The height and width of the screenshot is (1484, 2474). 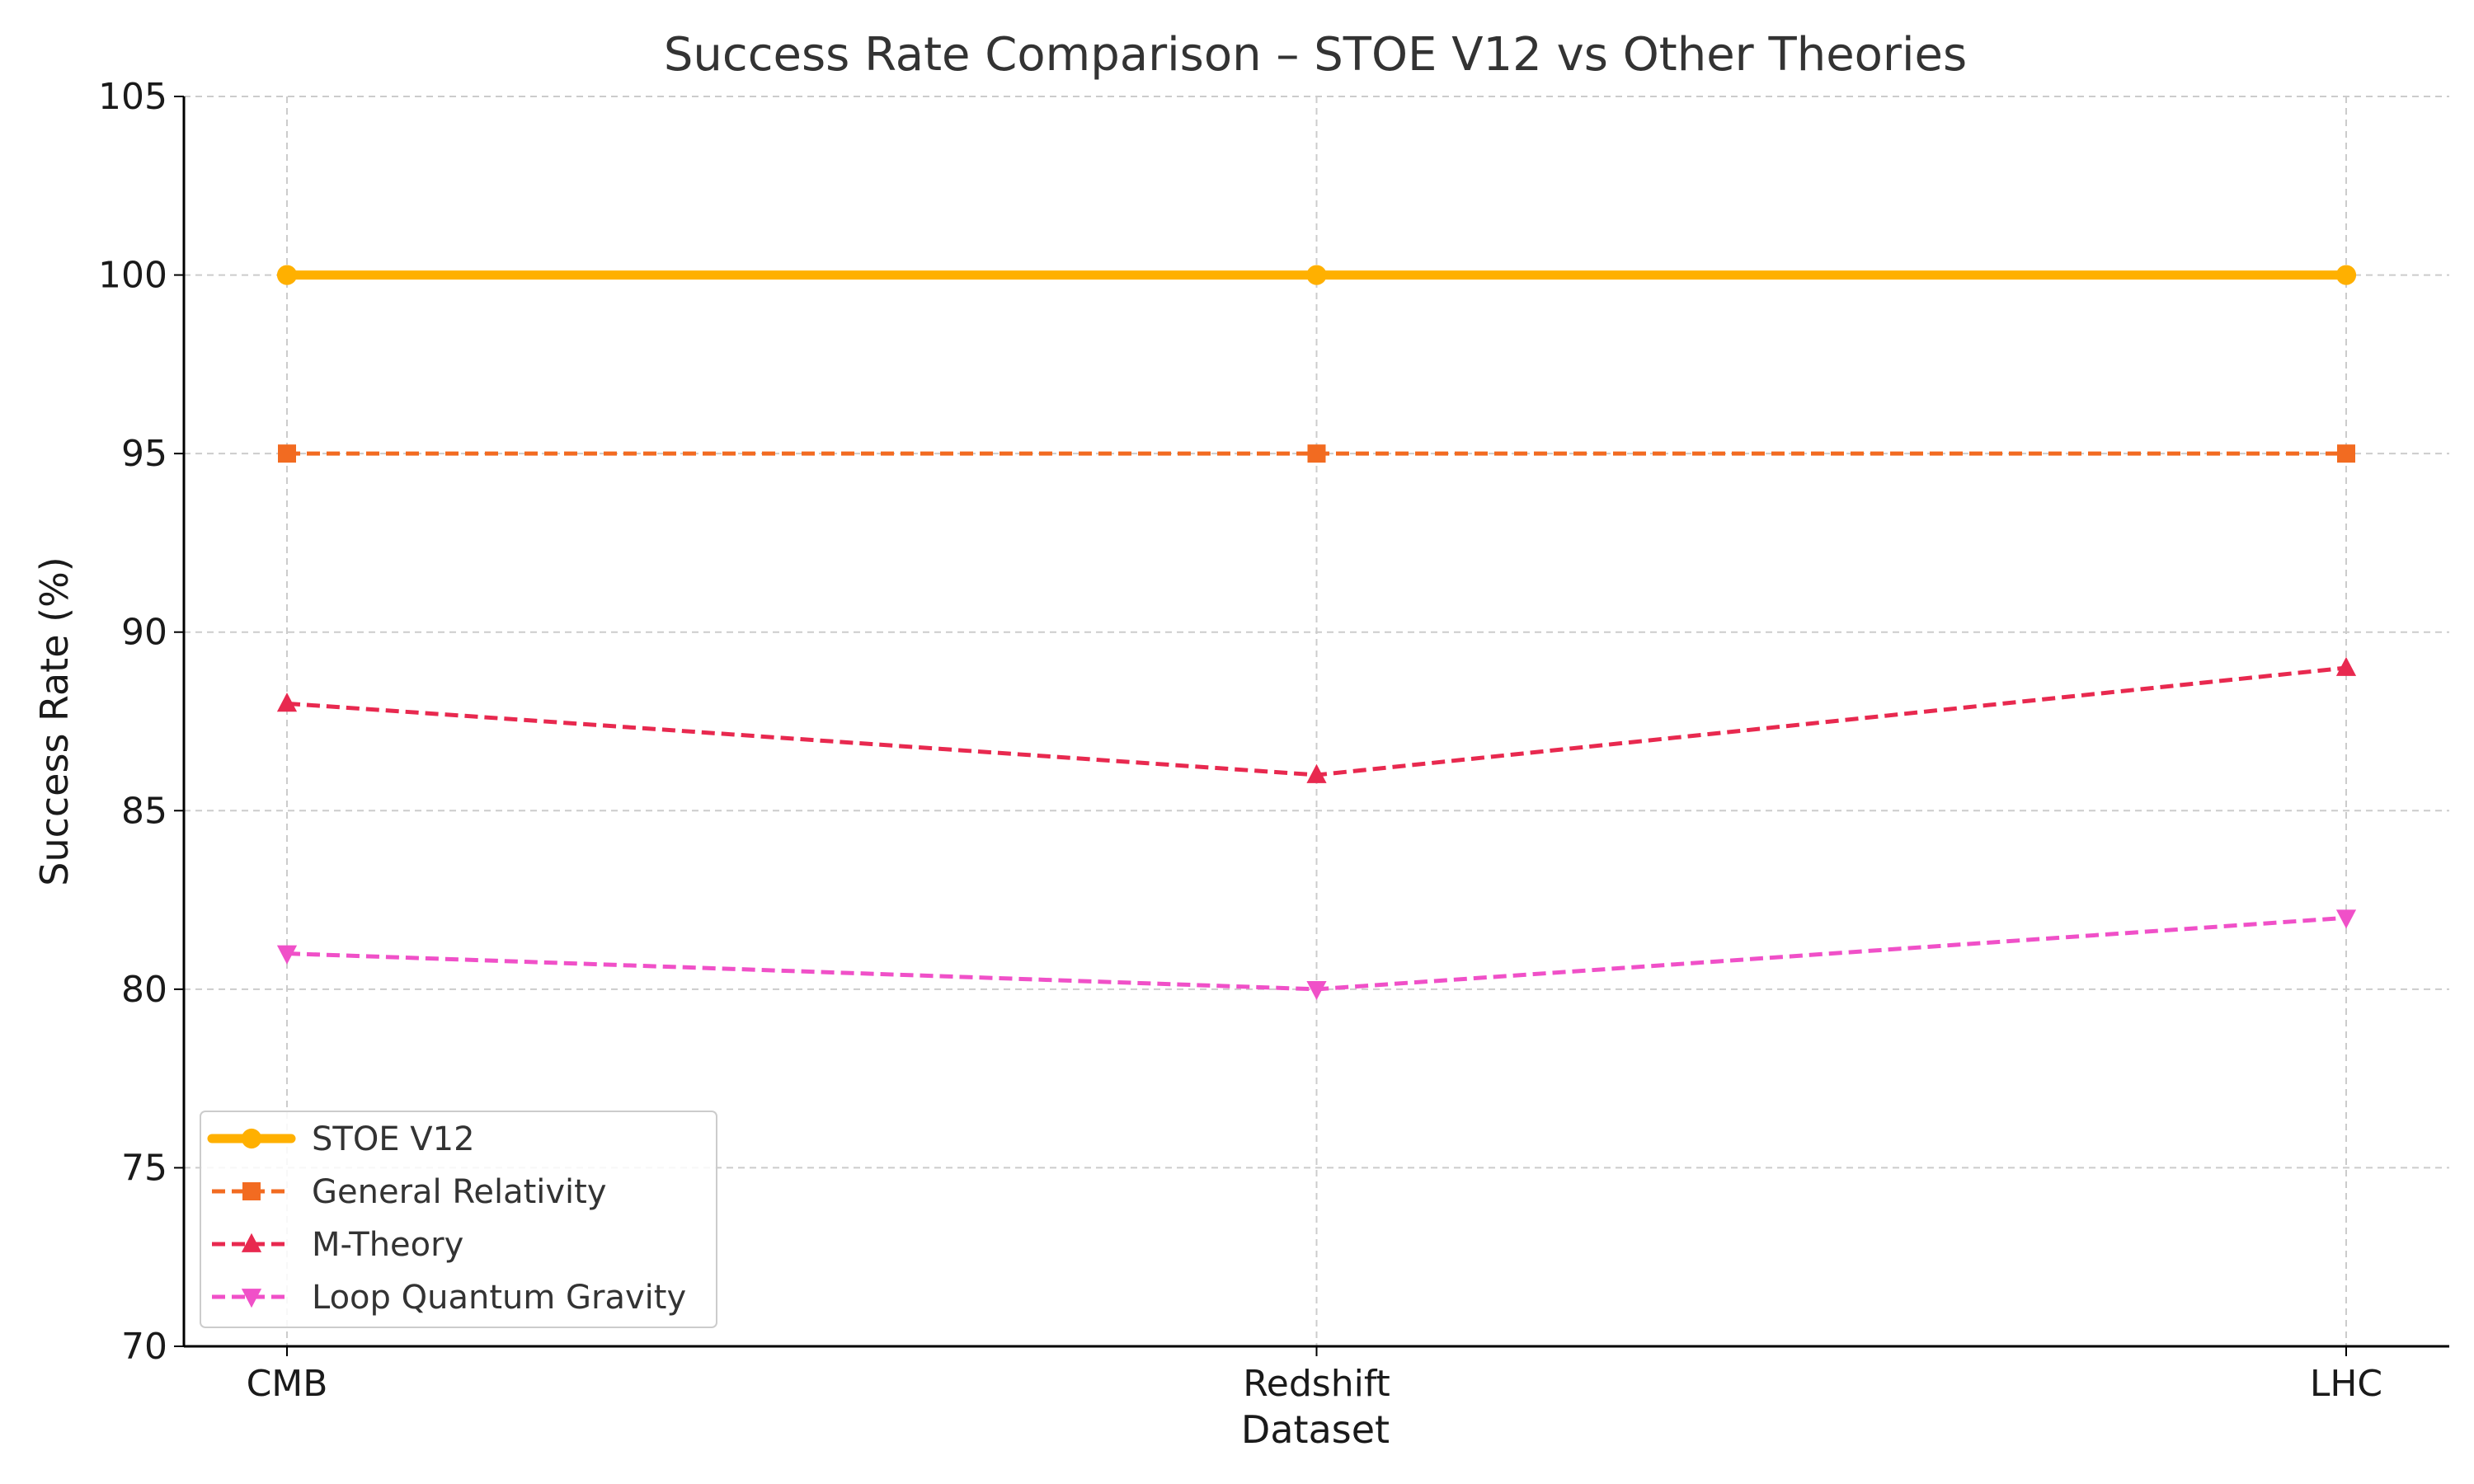 I want to click on y-tick-label: 100, so click(x=132, y=276).